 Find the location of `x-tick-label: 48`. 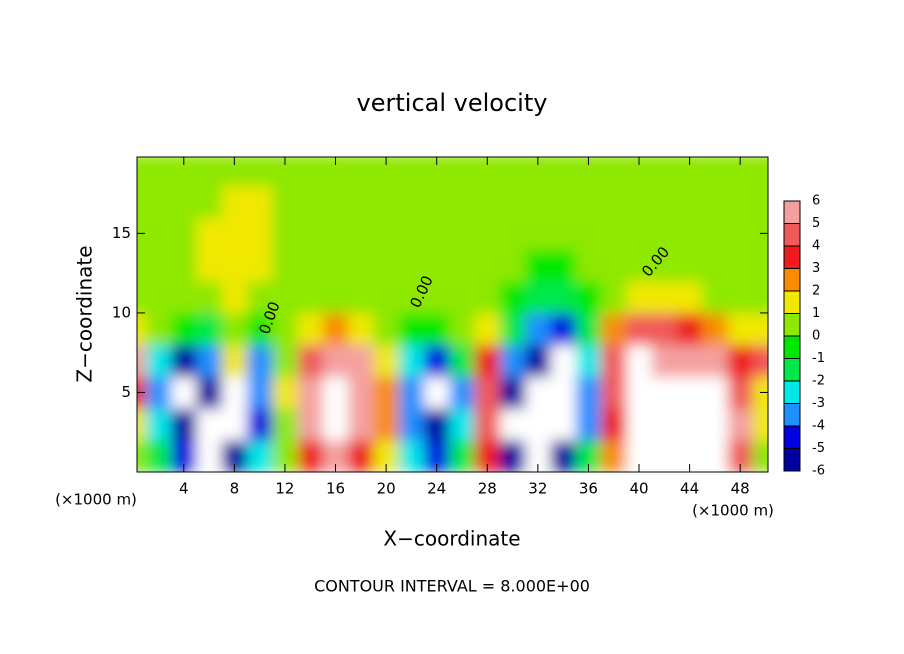

x-tick-label: 48 is located at coordinates (740, 489).